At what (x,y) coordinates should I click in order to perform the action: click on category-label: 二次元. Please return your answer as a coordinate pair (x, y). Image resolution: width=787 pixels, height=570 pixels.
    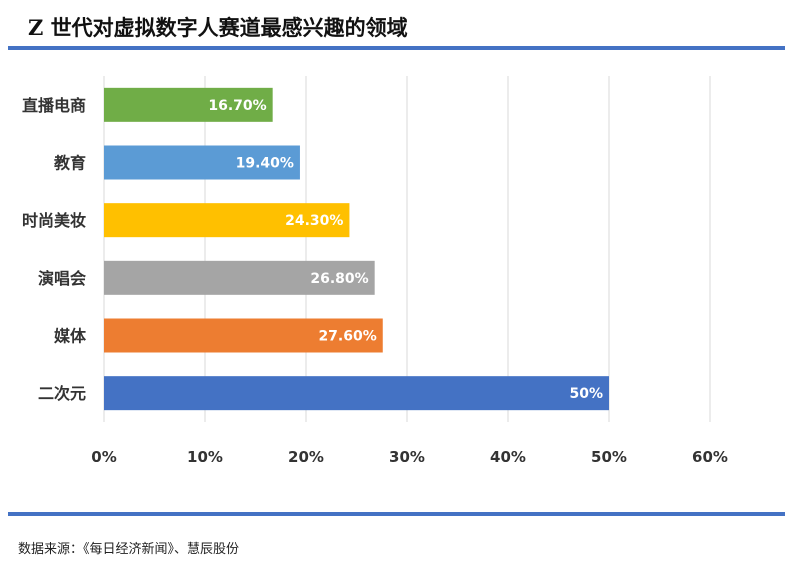
    Looking at the image, I should click on (62, 393).